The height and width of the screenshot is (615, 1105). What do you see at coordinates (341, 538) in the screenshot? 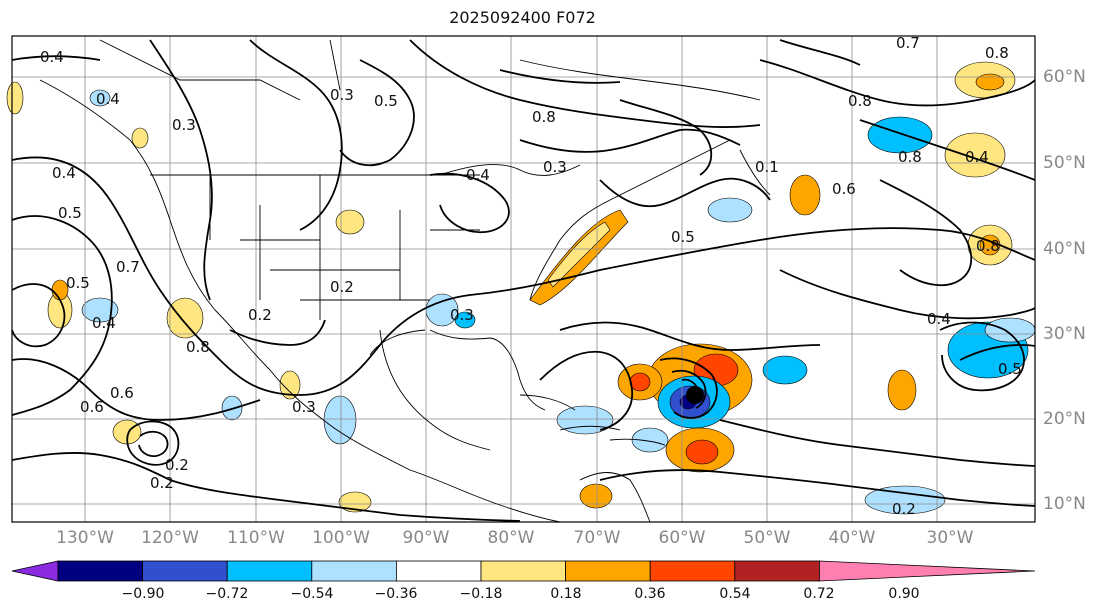
I see `lon-label: 100°W` at bounding box center [341, 538].